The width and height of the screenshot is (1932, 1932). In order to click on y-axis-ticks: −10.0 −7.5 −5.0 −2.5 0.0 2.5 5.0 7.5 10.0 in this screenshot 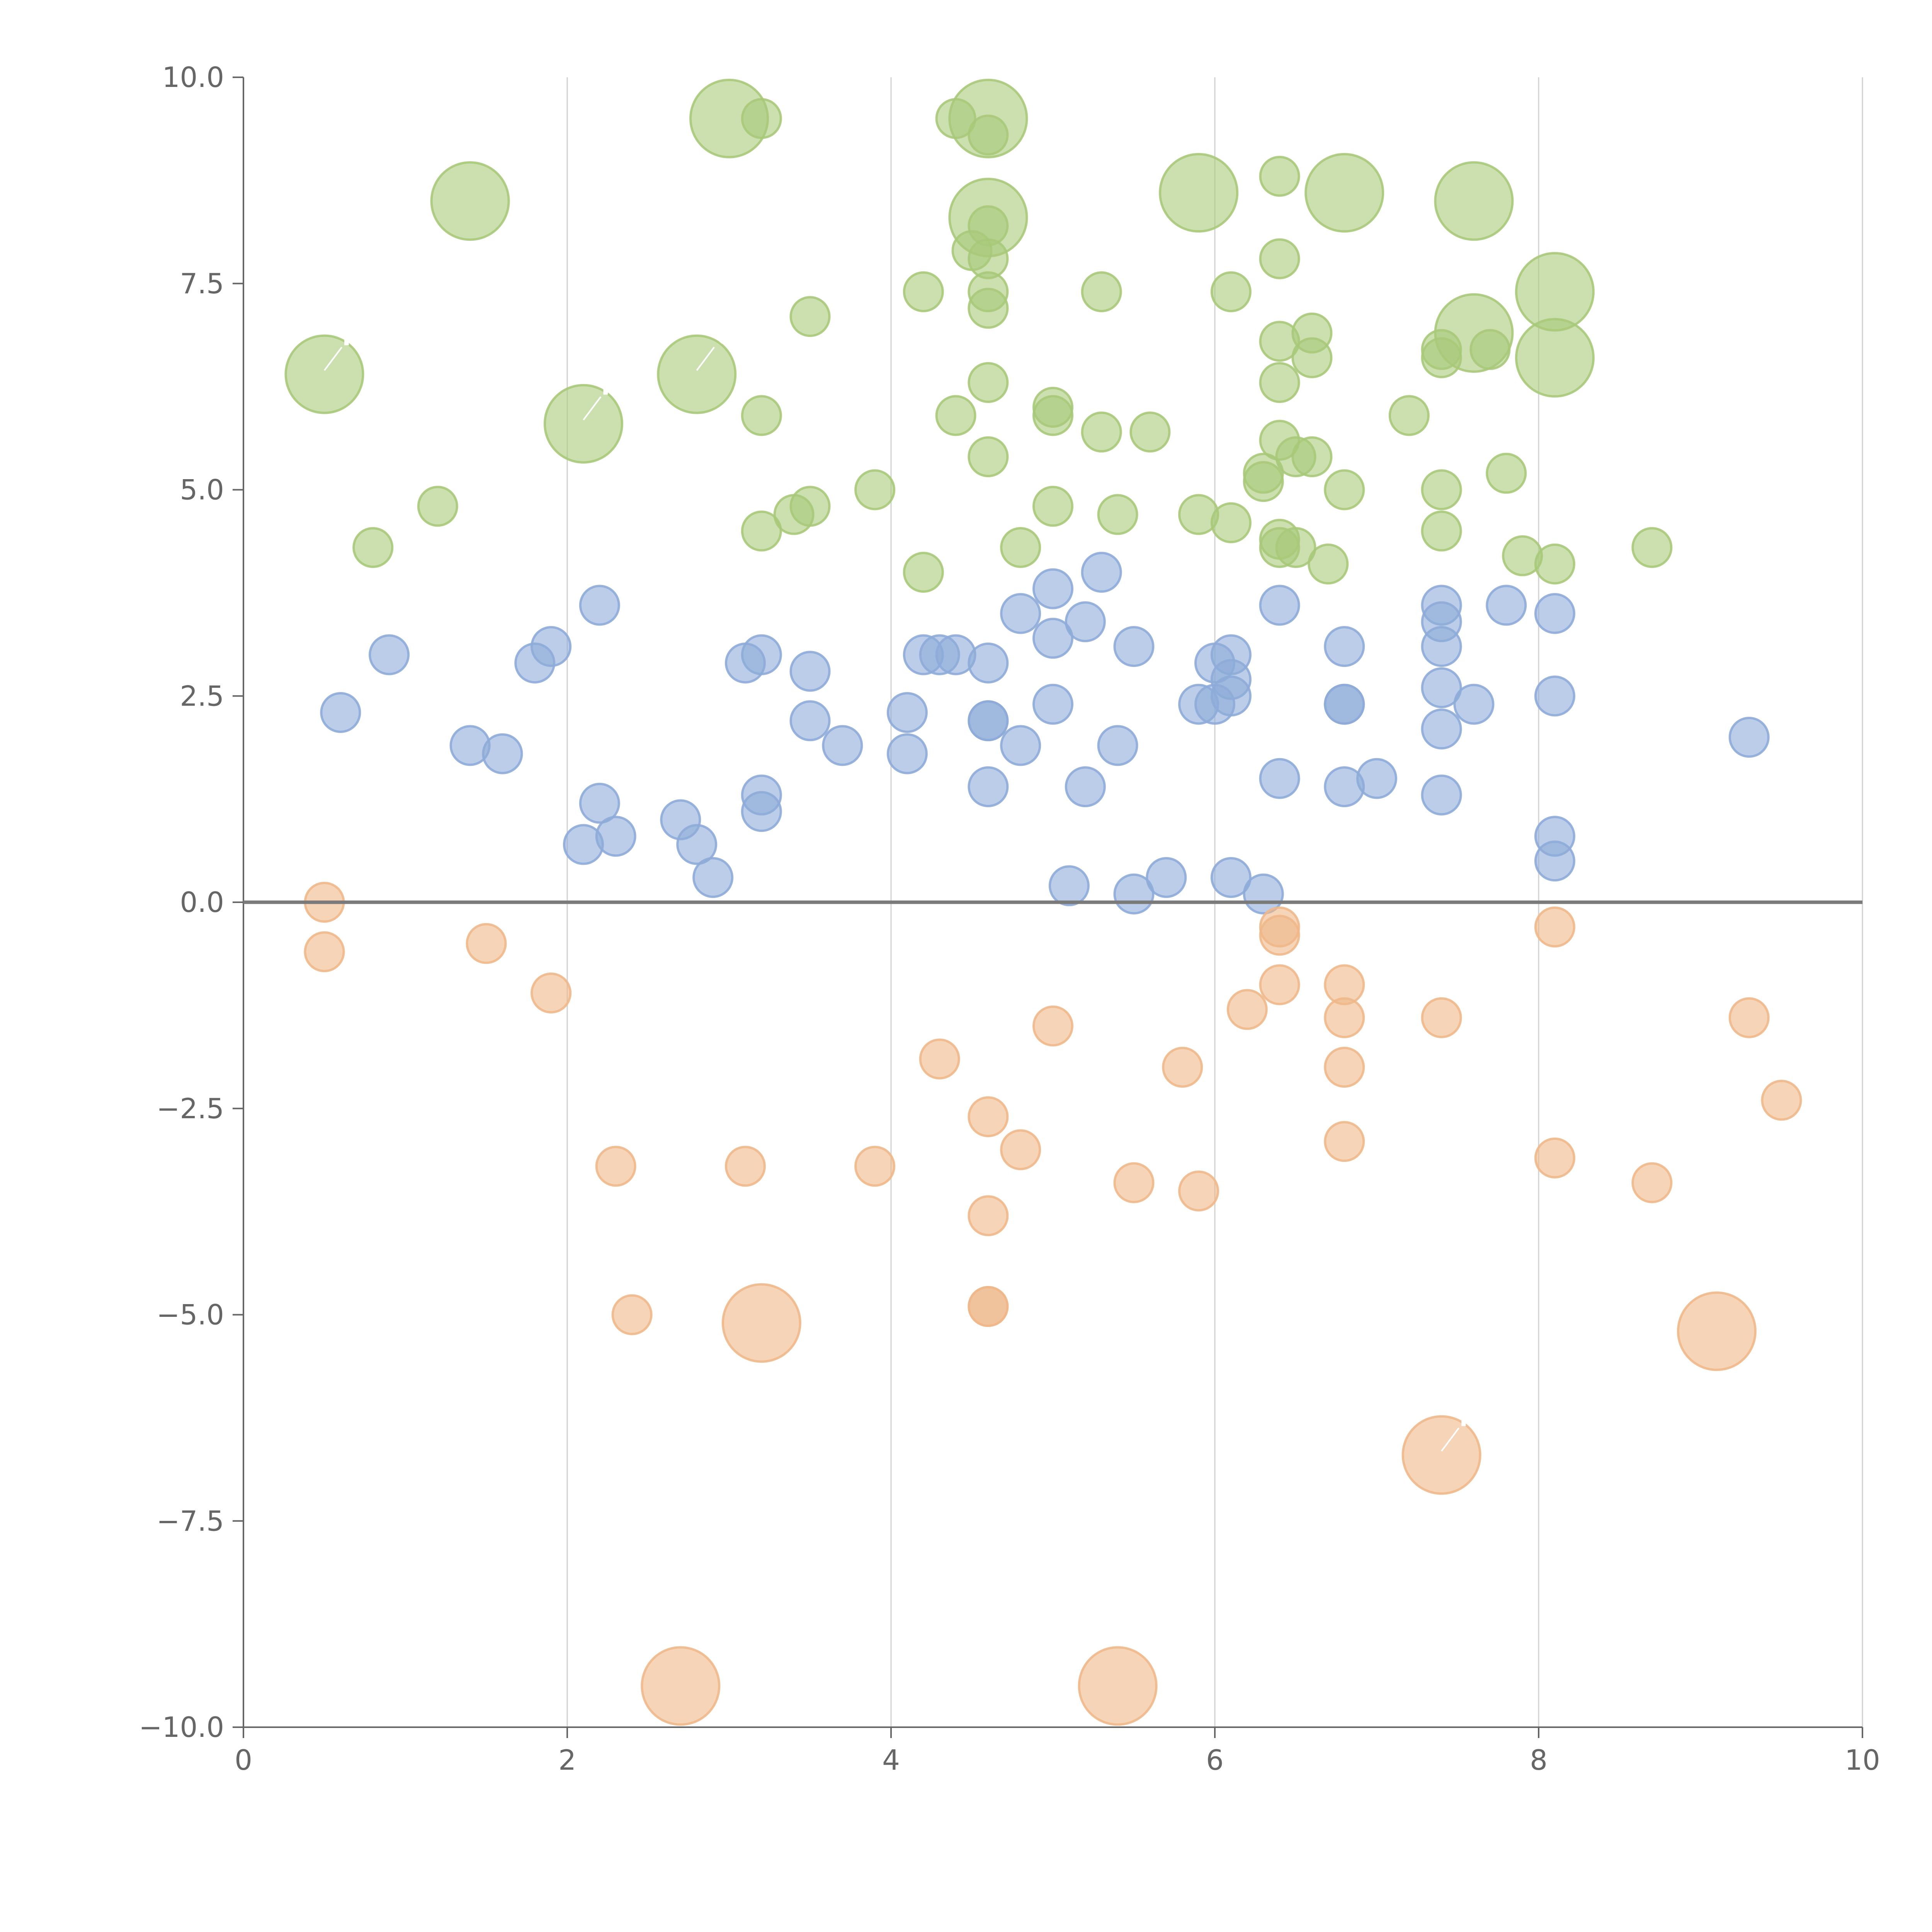, I will do `click(191, 902)`.